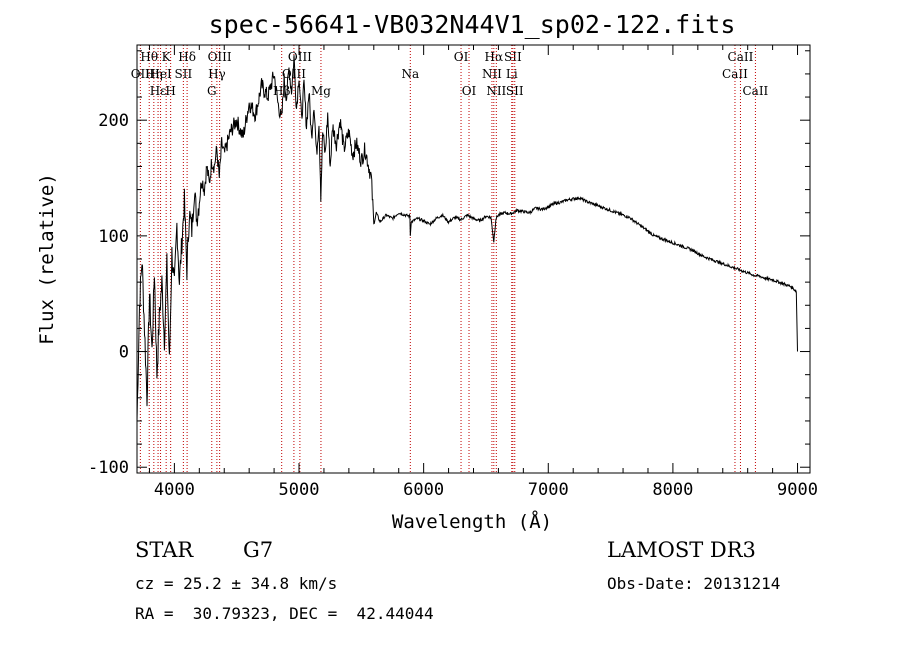 Image resolution: width=900 pixels, height=649 pixels. Describe the element at coordinates (512, 74) in the screenshot. I see `line-label: Li` at that location.